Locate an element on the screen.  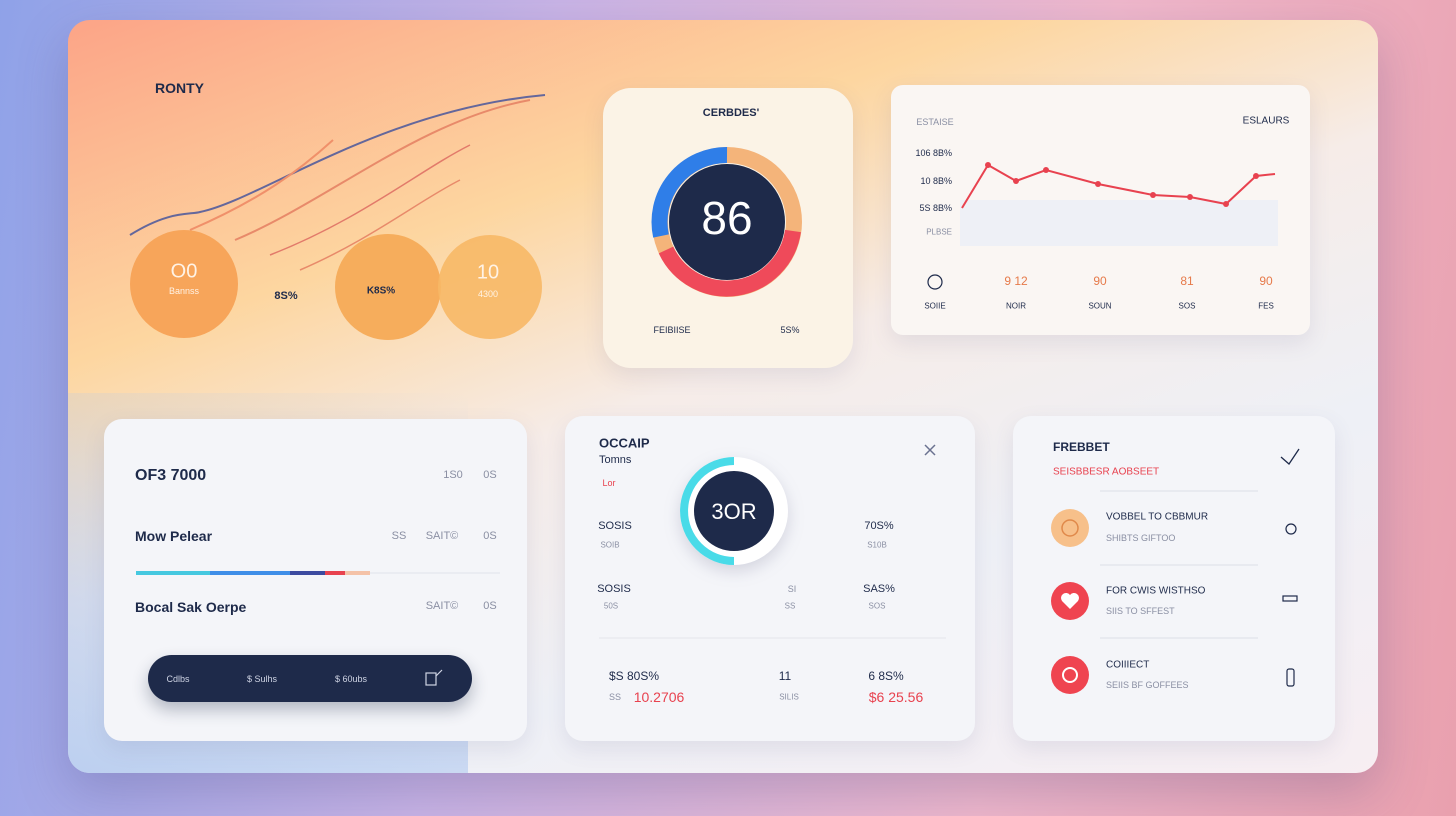
detail-tag: Lor is located at coordinates (609, 483).